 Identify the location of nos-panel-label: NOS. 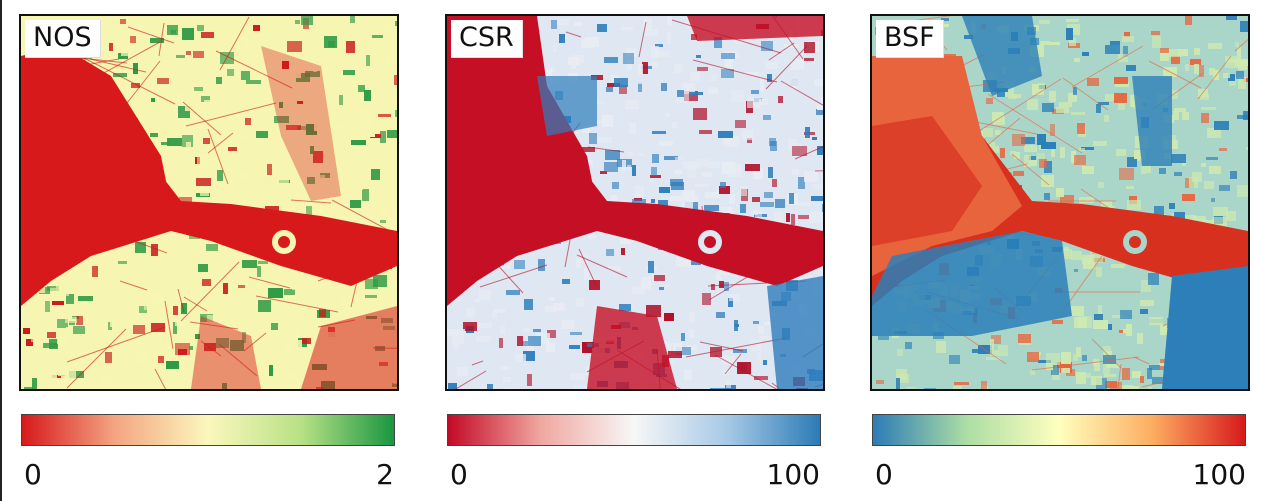
(63, 39).